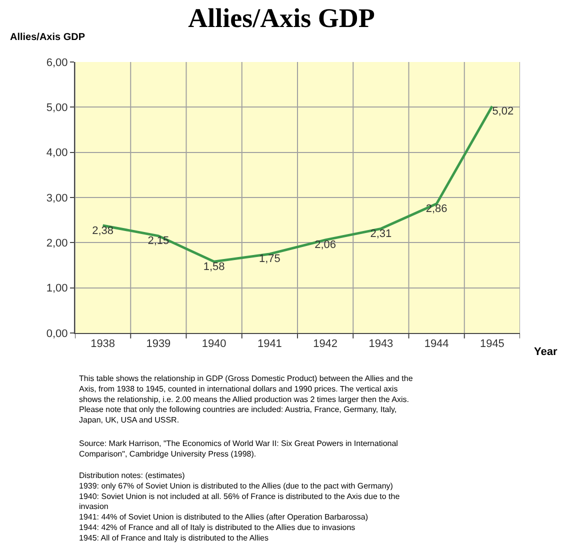  What do you see at coordinates (436, 344) in the screenshot?
I see `x-tick-label: 1944` at bounding box center [436, 344].